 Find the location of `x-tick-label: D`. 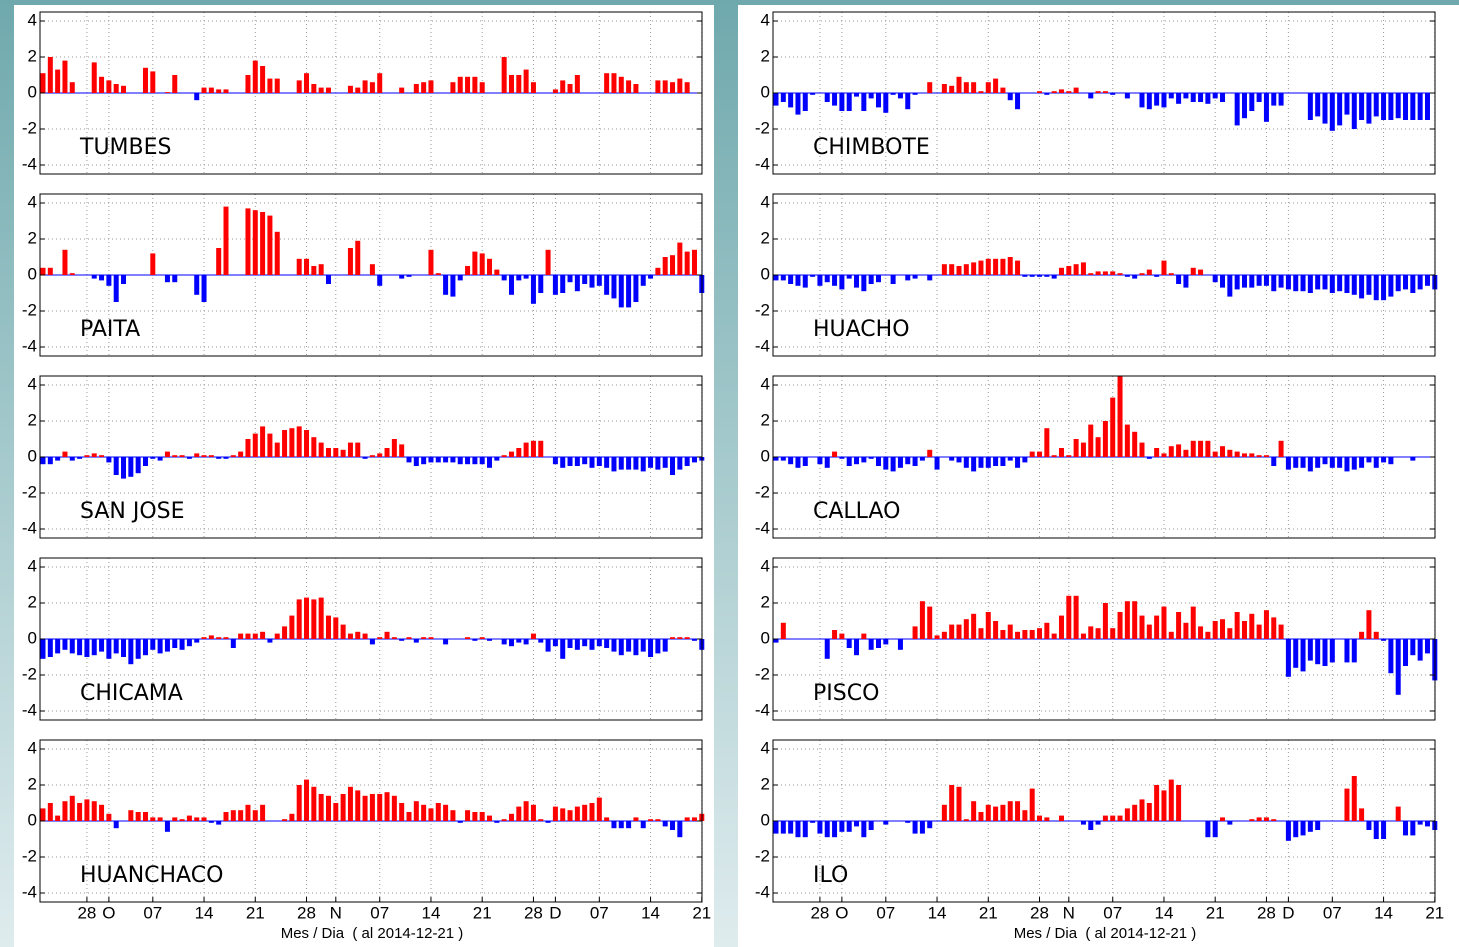

x-tick-label: D is located at coordinates (1288, 912).